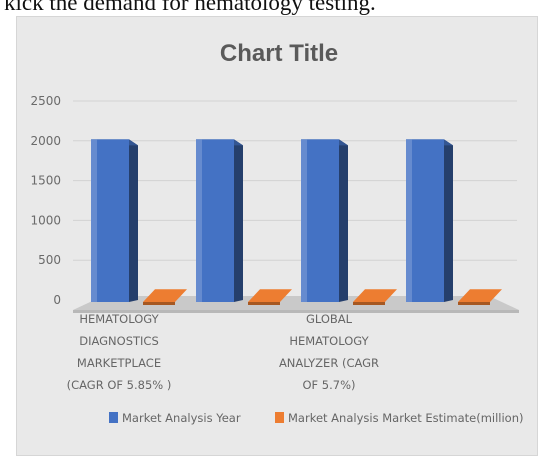  I want to click on y-tick-label: 2500, so click(45, 101).